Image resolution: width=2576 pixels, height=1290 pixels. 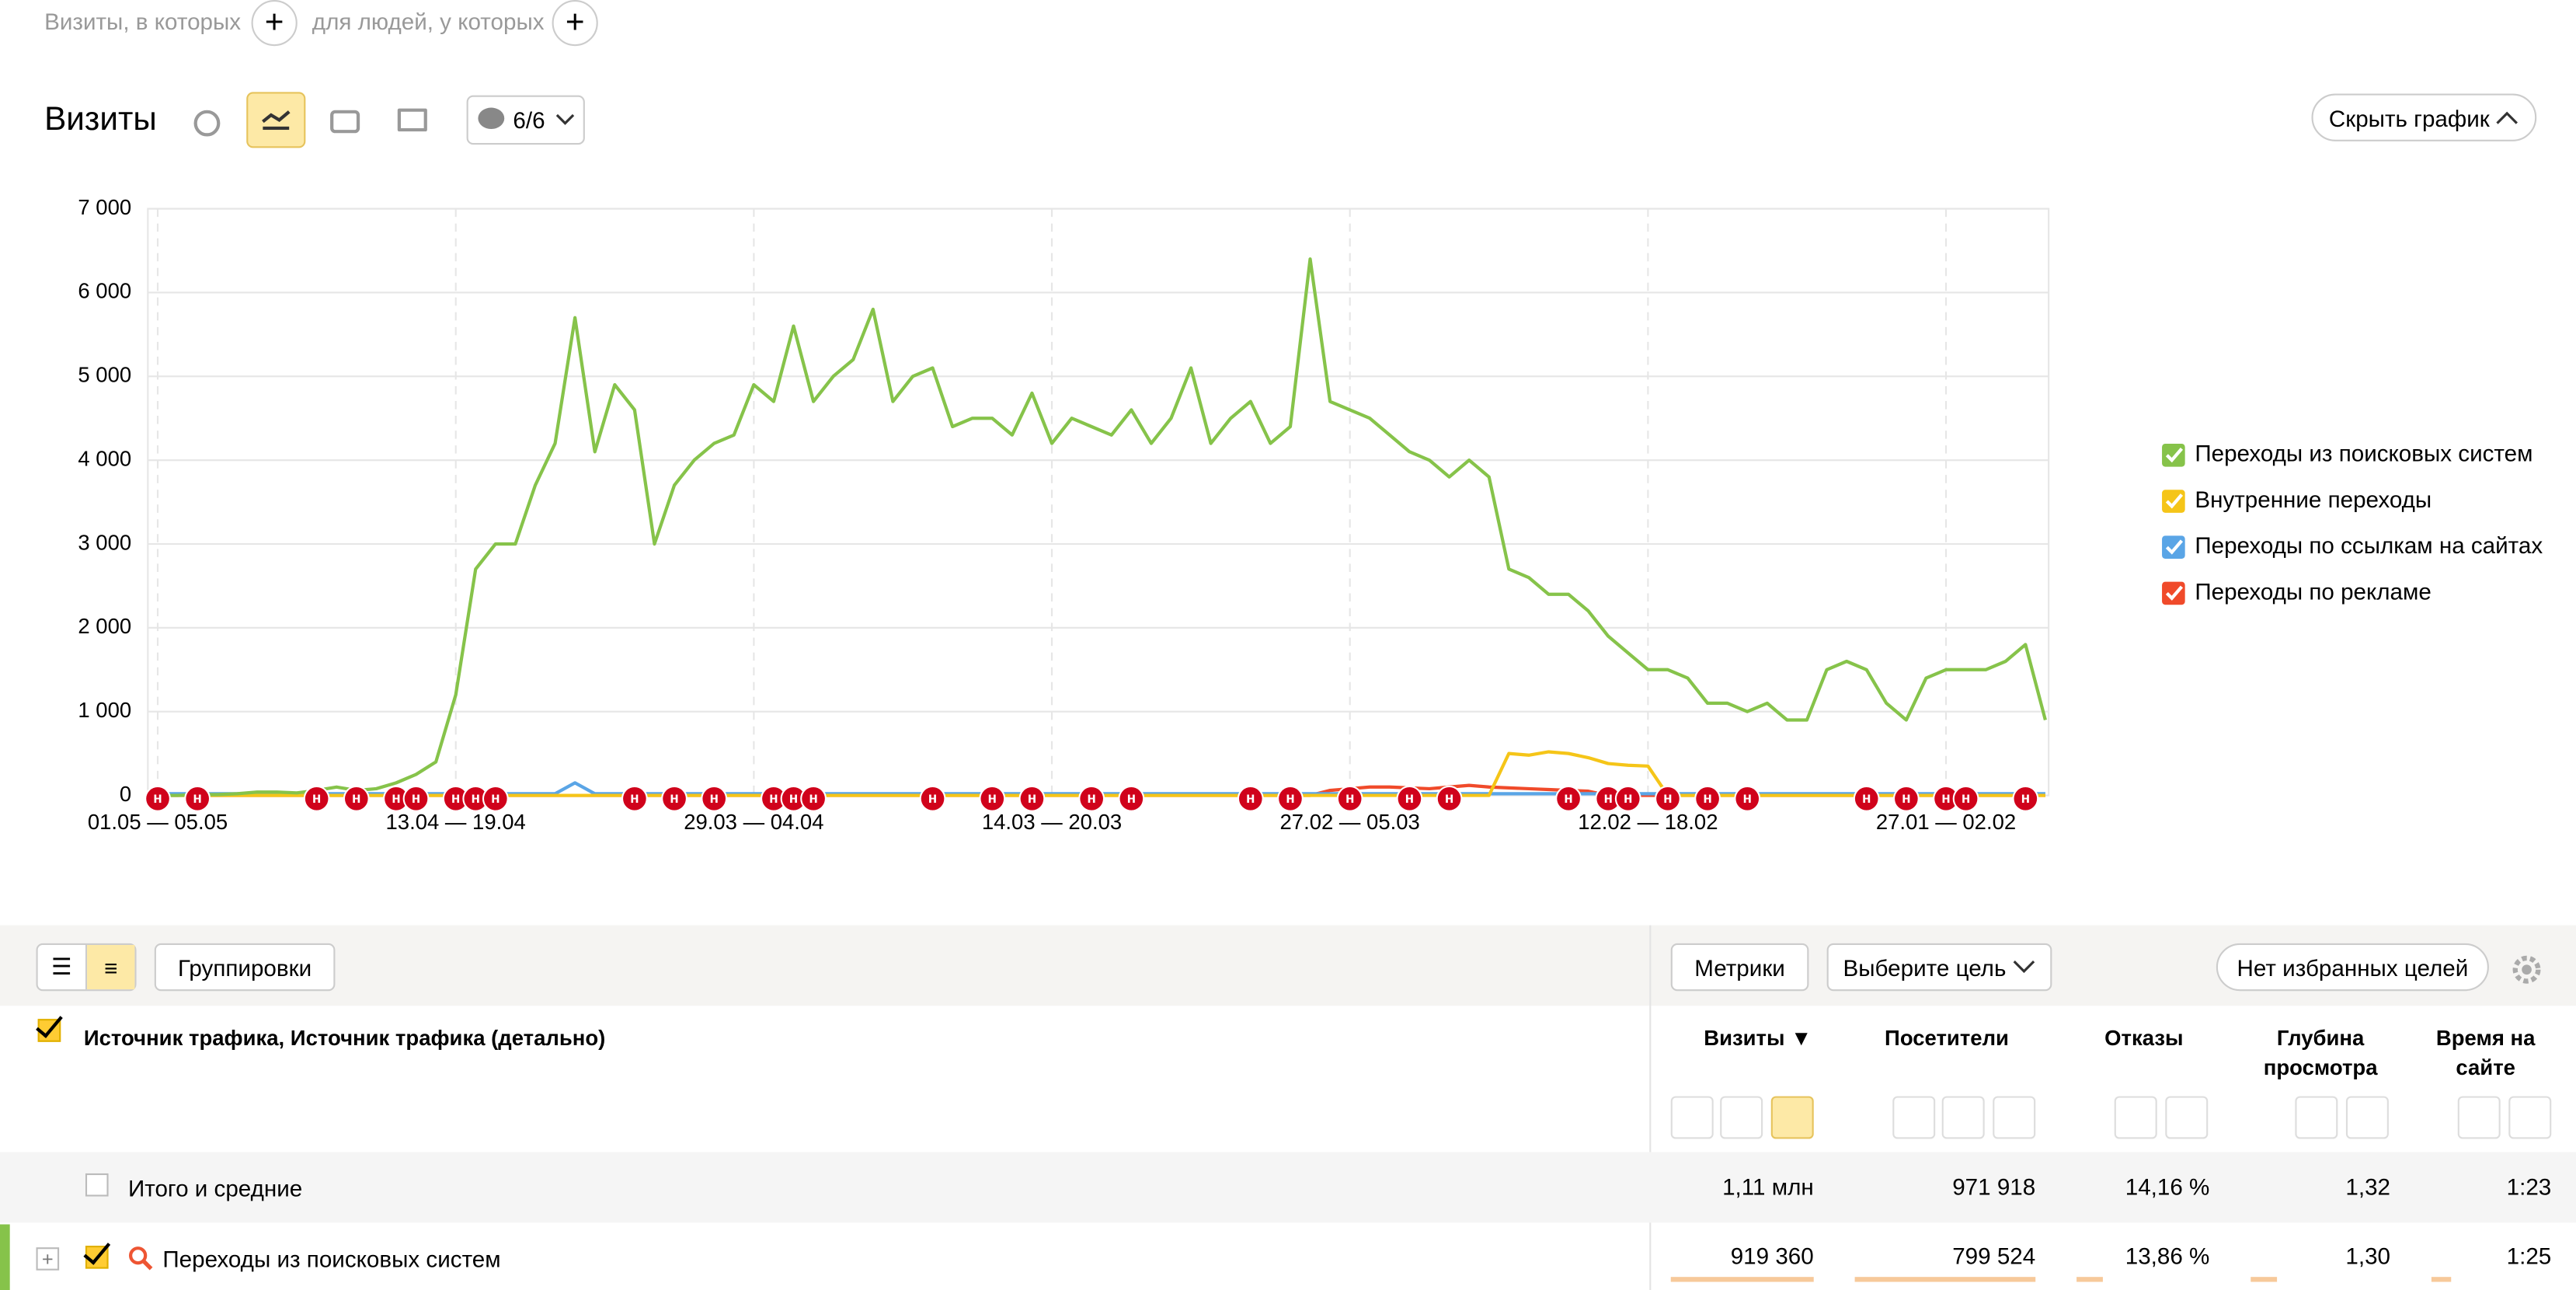 I want to click on y-tick-label: 4 000, so click(x=105, y=458).